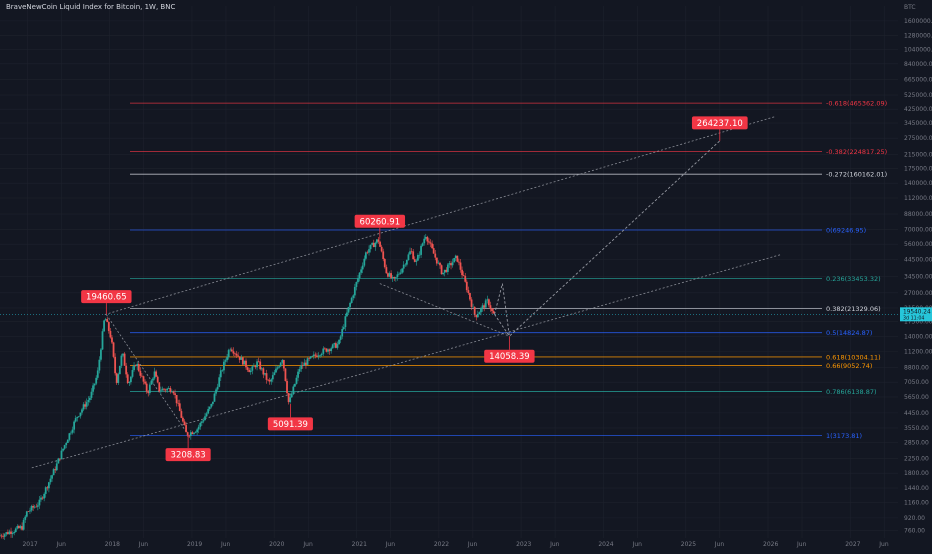 Image resolution: width=932 pixels, height=554 pixels. I want to click on fib-level-label: 0(69246.95), so click(846, 231).